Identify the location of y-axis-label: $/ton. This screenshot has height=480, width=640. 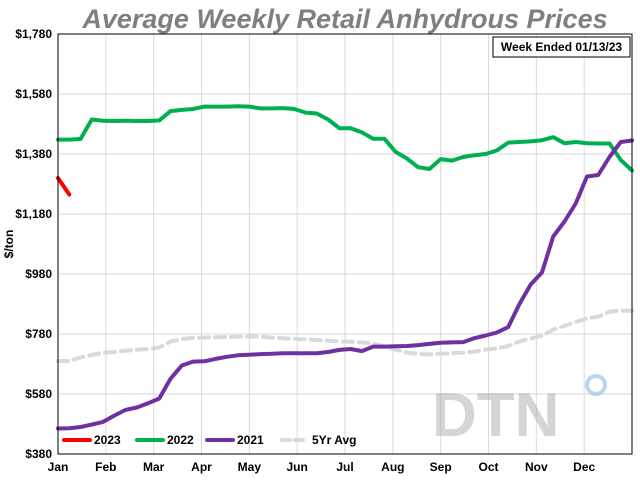
(9, 244).